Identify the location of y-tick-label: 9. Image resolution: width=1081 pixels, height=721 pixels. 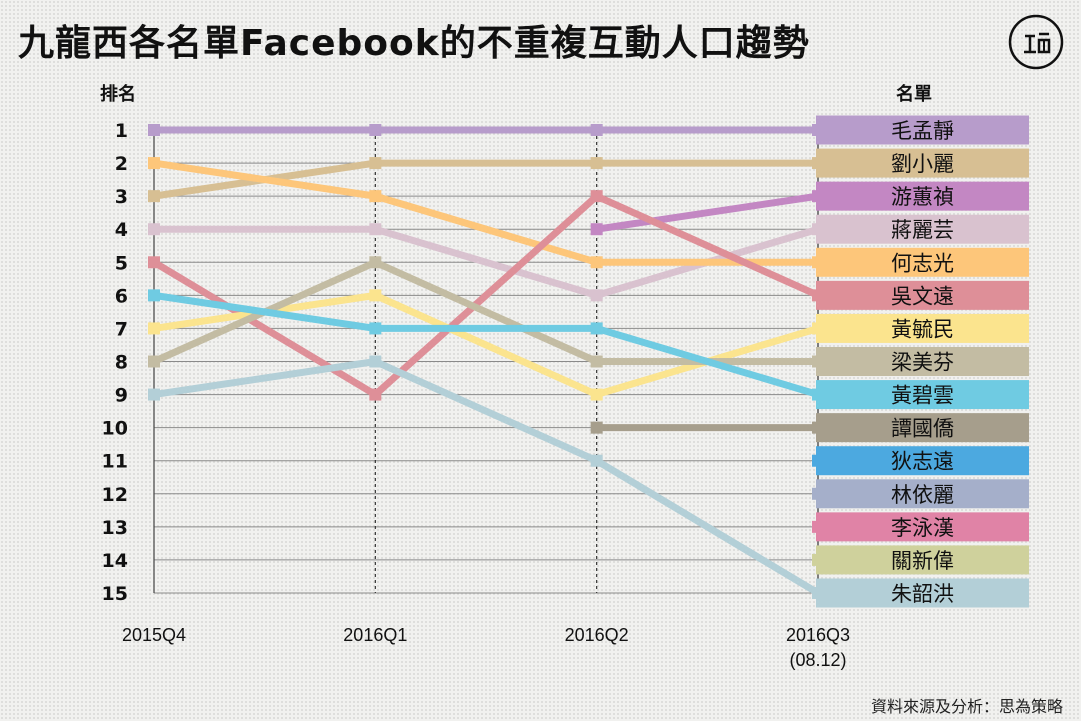
(121, 396).